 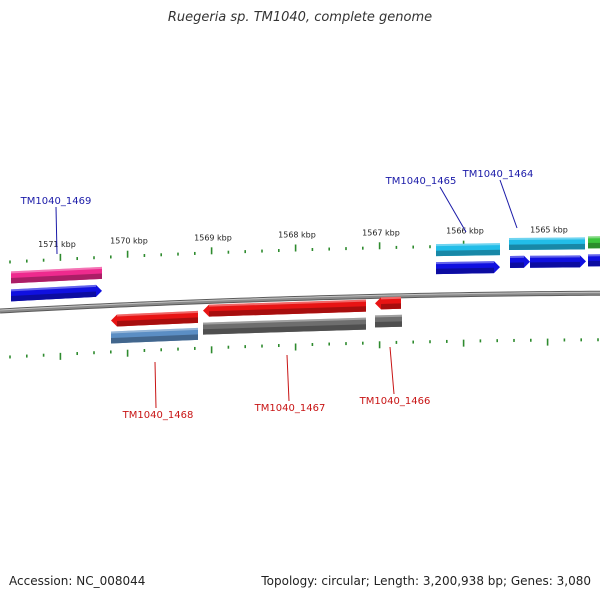 What do you see at coordinates (555, 264) in the screenshot?
I see `cds-bar-1464b-shade` at bounding box center [555, 264].